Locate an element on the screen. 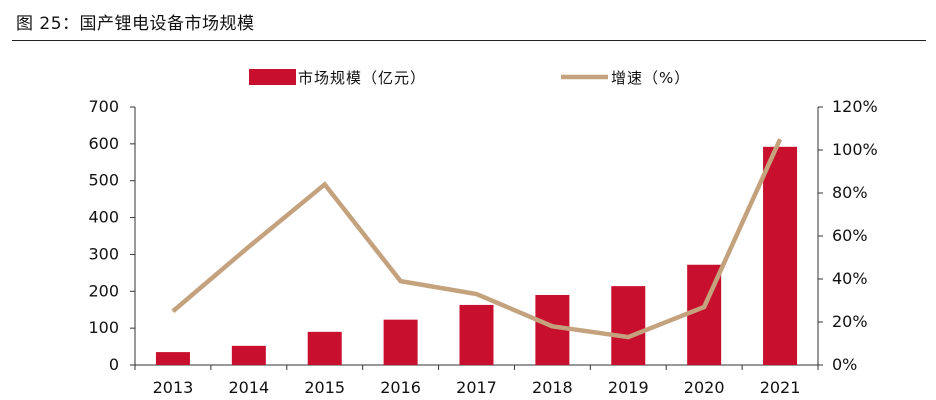  x-tick-label: 2015 is located at coordinates (324, 387).